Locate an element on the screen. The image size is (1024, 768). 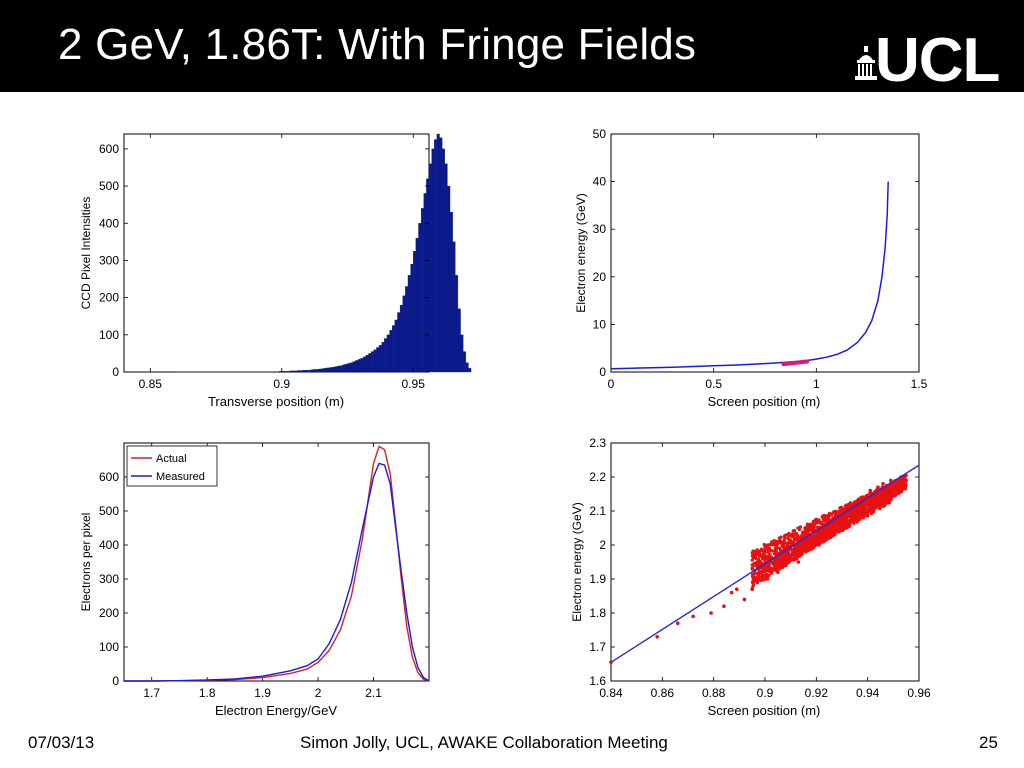
x-tick-label: 0.88 is located at coordinates (714, 693).